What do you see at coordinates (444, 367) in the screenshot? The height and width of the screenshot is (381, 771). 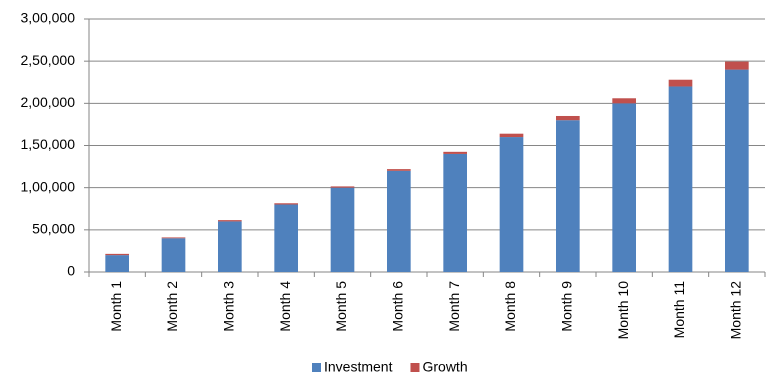 I see `legend-label: Growth` at bounding box center [444, 367].